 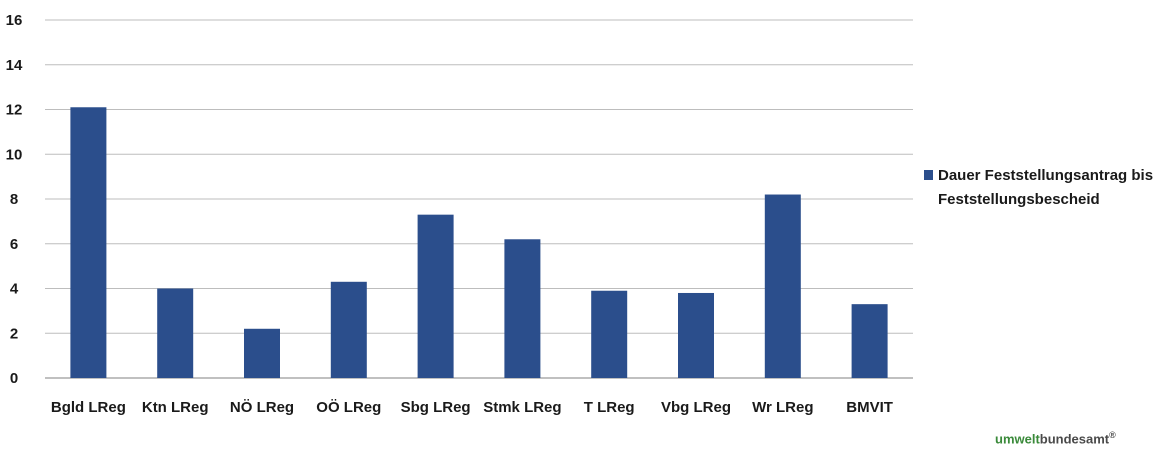 What do you see at coordinates (14, 110) in the screenshot?
I see `y-tick-label-6: 12` at bounding box center [14, 110].